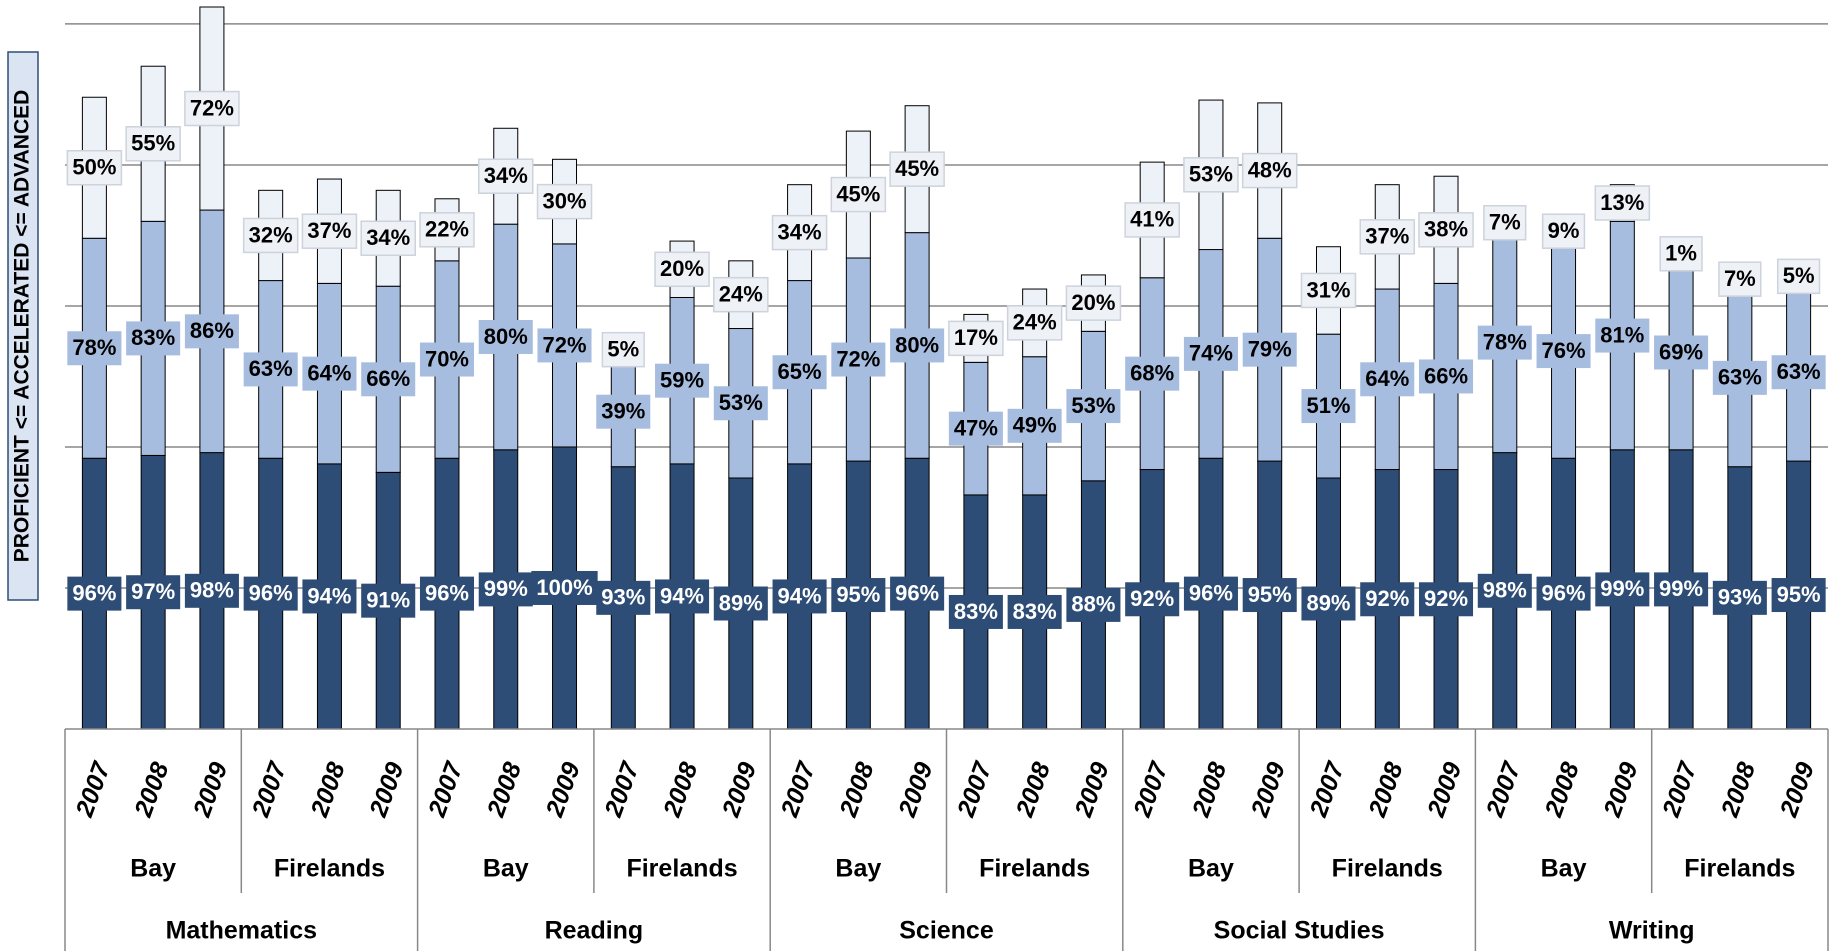  What do you see at coordinates (1740, 279) in the screenshot?
I see `value-label: 7%` at bounding box center [1740, 279].